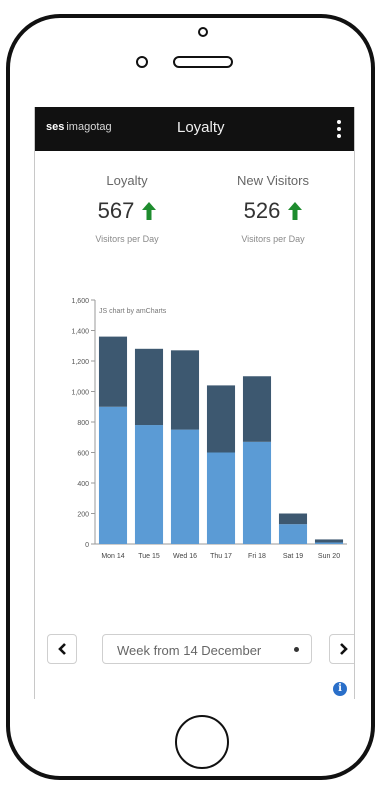  Describe the element at coordinates (83, 423) in the screenshot. I see `y-tick-label: 800` at that location.